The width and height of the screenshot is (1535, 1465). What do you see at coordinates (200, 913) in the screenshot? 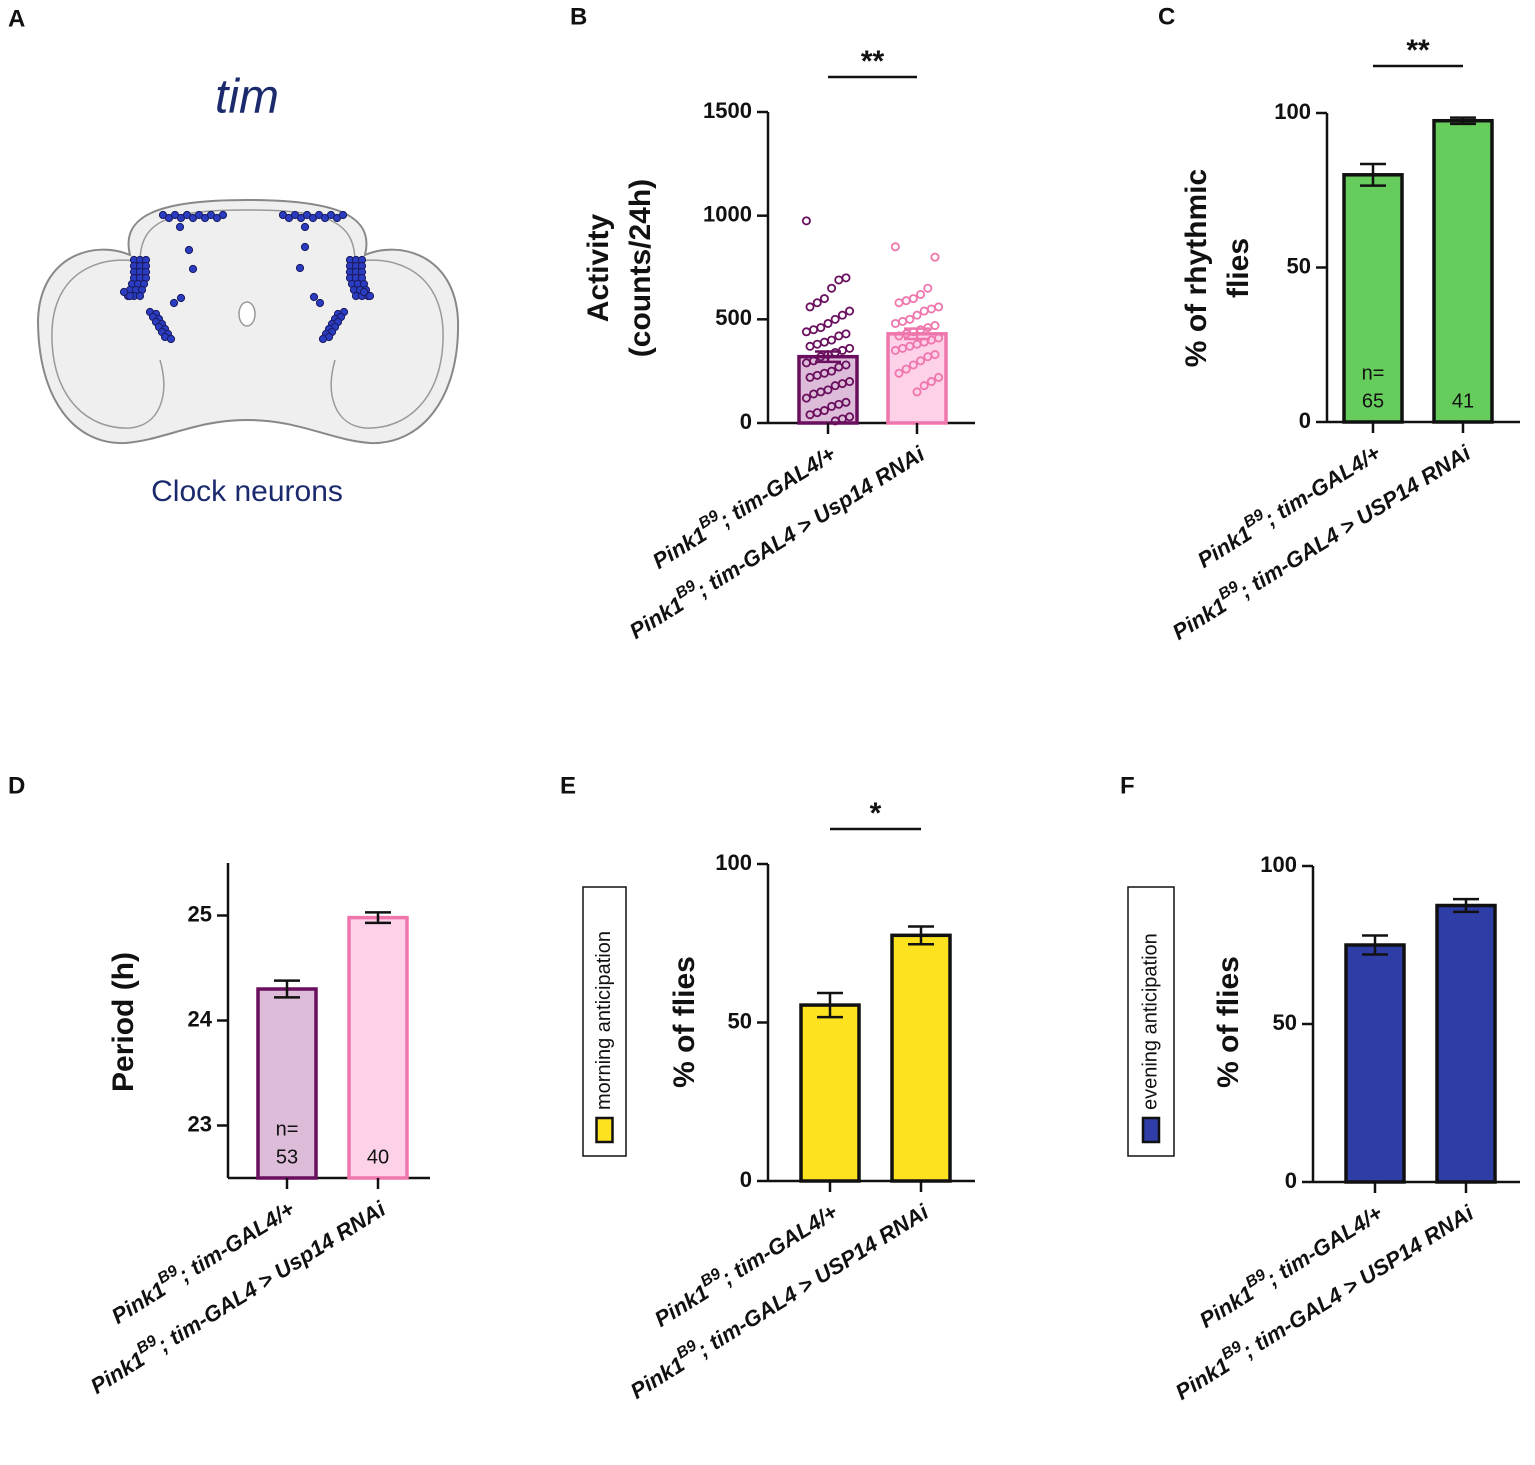
I see `y-tick-label: 25` at bounding box center [200, 913].